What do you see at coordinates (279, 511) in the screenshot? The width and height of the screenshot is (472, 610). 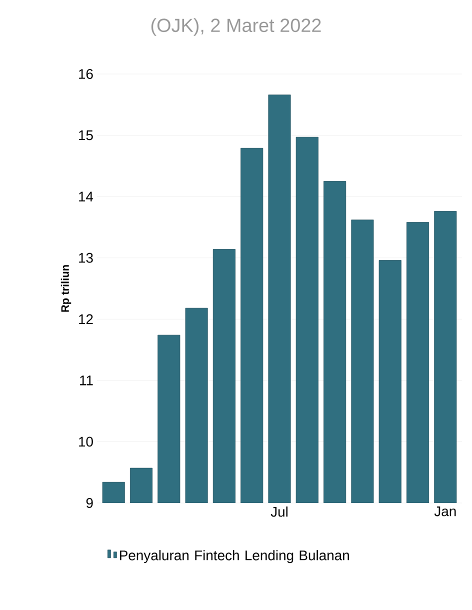 I see `x-tick-label: Jul` at bounding box center [279, 511].